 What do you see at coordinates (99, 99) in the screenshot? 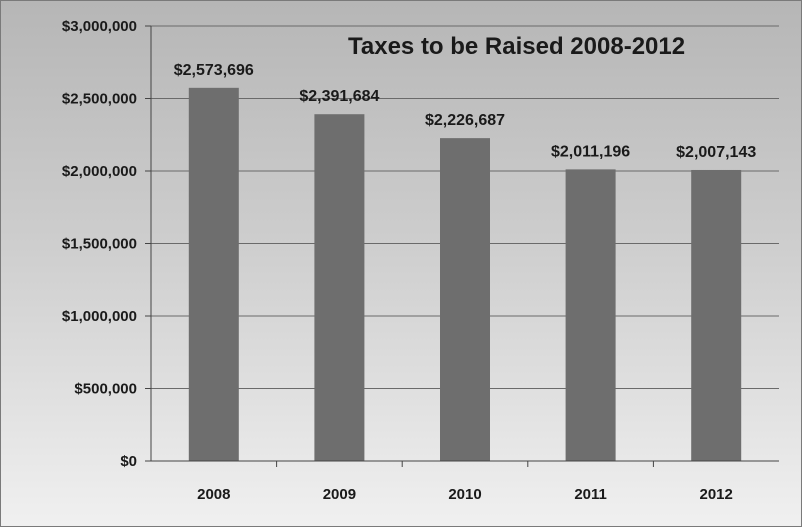
I see `y-tick-label: $2,500,000` at bounding box center [99, 99].